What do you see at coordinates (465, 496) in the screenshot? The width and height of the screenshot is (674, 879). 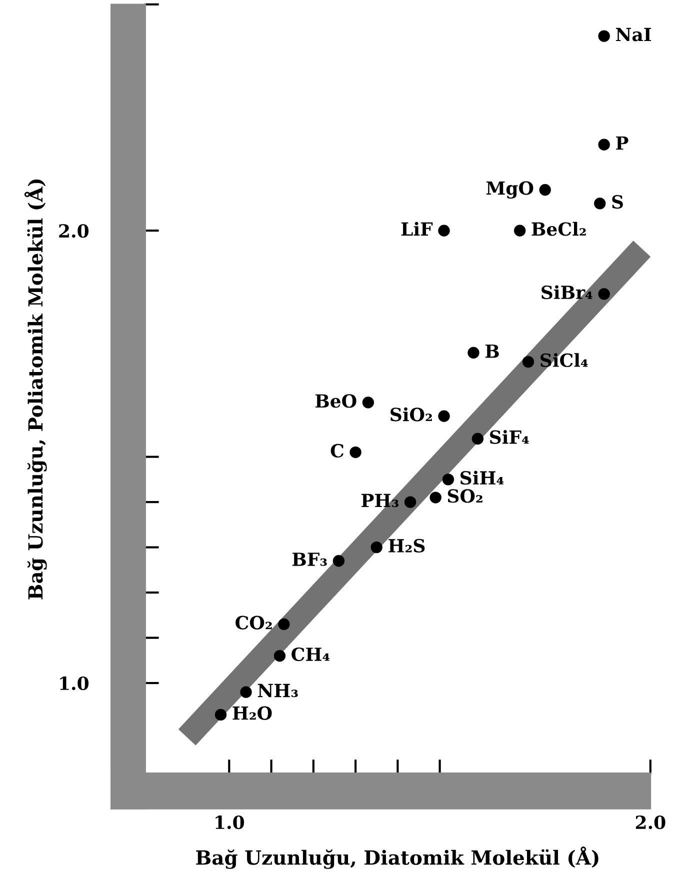 I see `annotation: SO₂` at bounding box center [465, 496].